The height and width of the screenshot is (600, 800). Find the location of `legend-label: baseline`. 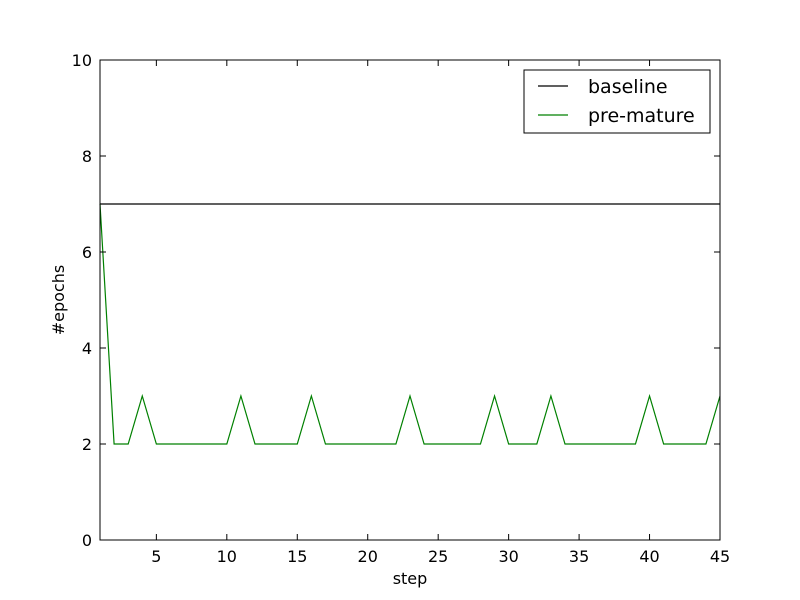

legend-label: baseline is located at coordinates (628, 87).